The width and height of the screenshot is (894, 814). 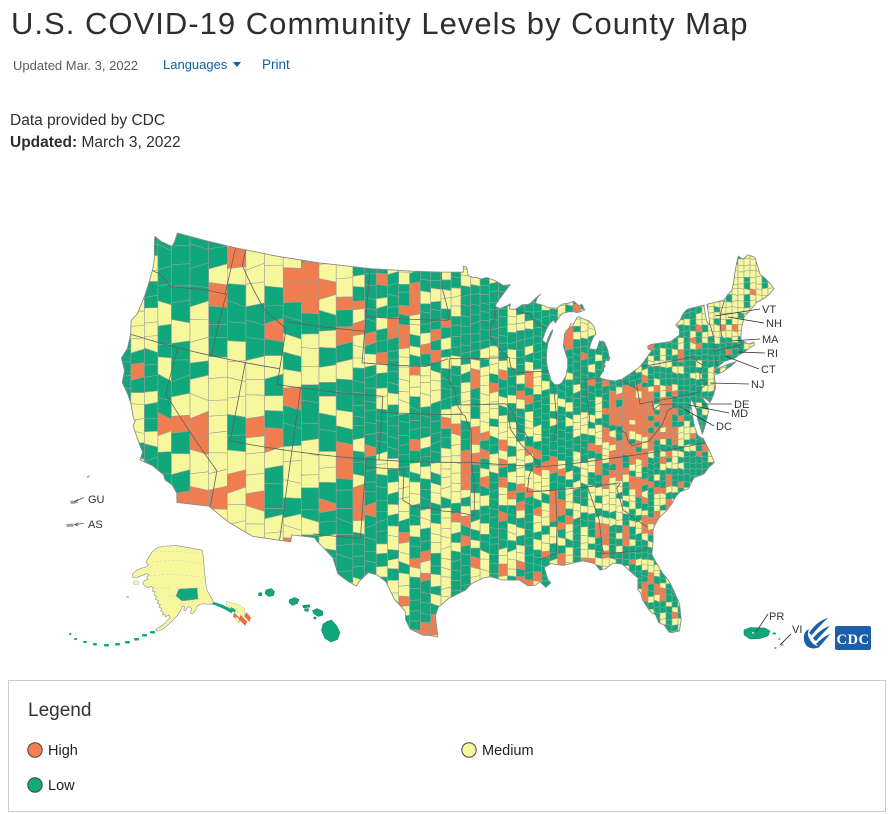 I want to click on svg-text: DE, so click(x=741, y=405).